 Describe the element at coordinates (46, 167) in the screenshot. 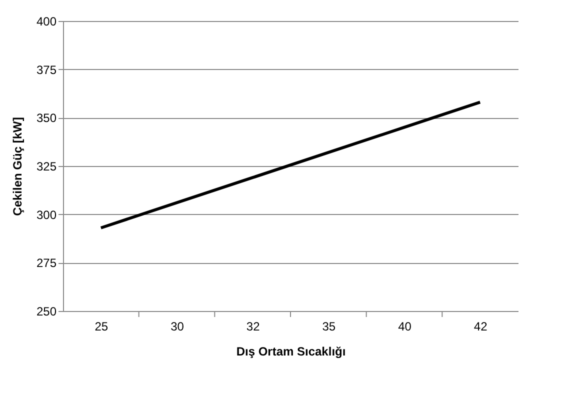

I see `y-tick-label: 325` at that location.